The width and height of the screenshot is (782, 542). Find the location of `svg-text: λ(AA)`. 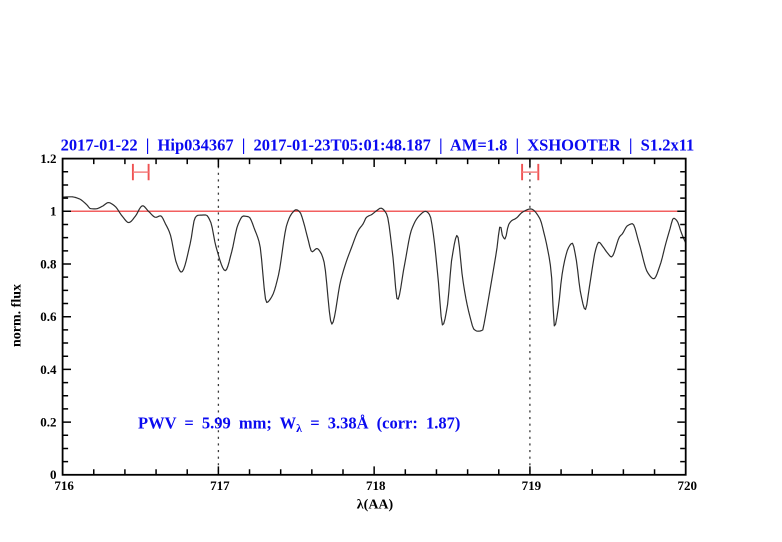

svg-text: λ(AA) is located at coordinates (375, 505).